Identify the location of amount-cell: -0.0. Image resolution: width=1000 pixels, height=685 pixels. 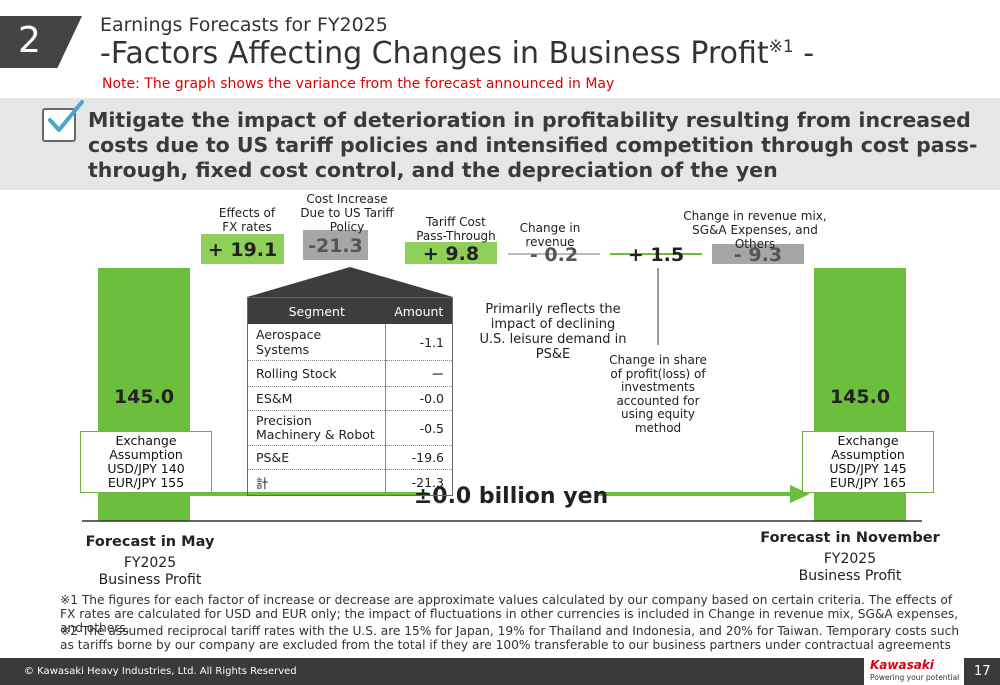
(419, 398).